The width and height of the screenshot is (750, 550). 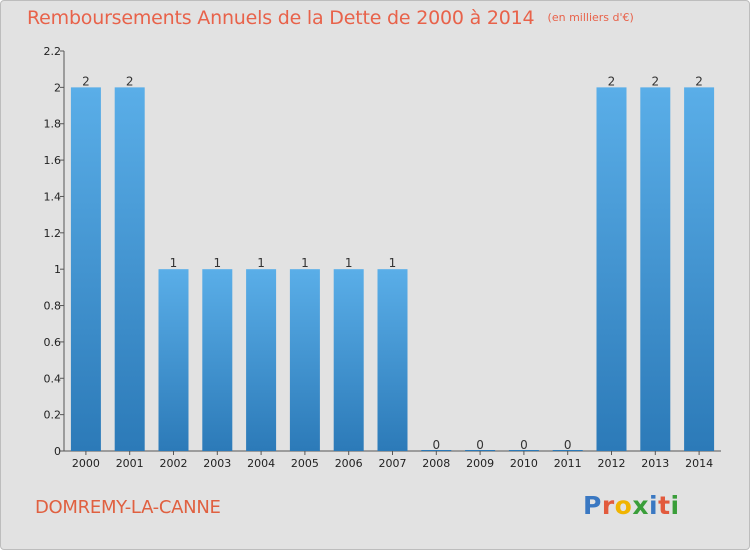 What do you see at coordinates (480, 463) in the screenshot?
I see `x-tick-label: 2009` at bounding box center [480, 463].